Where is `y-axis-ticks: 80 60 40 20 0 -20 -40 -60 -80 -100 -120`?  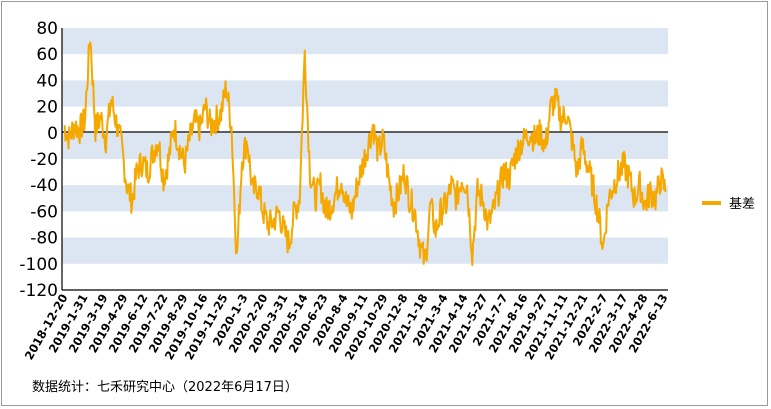 y-axis-ticks: 80 60 40 20 0 -20 -40 -60 -80 -100 -120 is located at coordinates (38, 160).